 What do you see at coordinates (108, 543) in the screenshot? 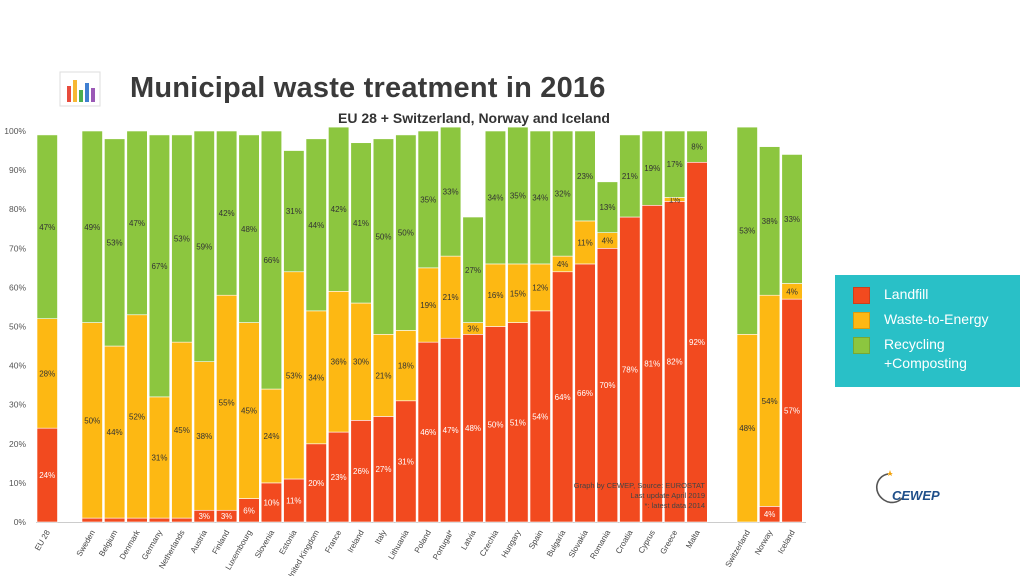
I see `x-tick-label: Belgium` at bounding box center [108, 543].